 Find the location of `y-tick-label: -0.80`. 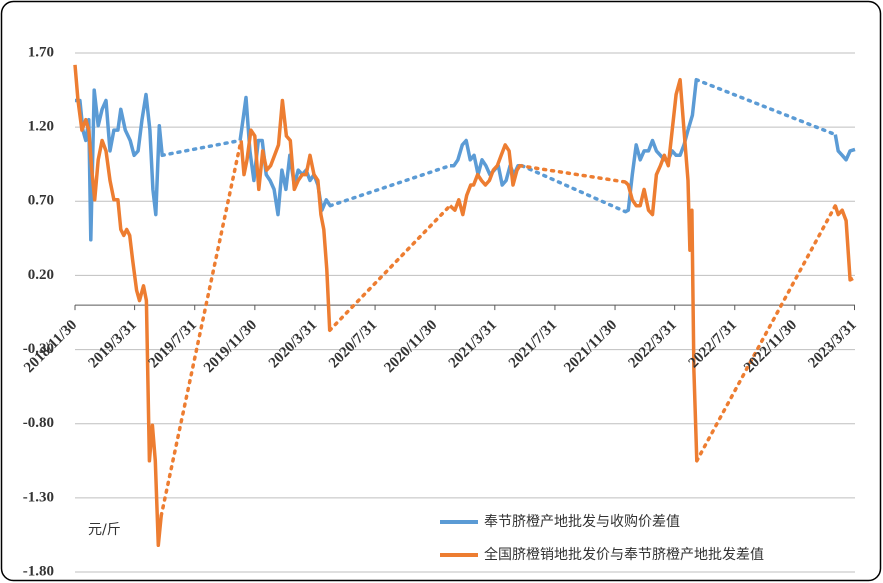

y-tick-label: -0.80 is located at coordinates (38, 423).